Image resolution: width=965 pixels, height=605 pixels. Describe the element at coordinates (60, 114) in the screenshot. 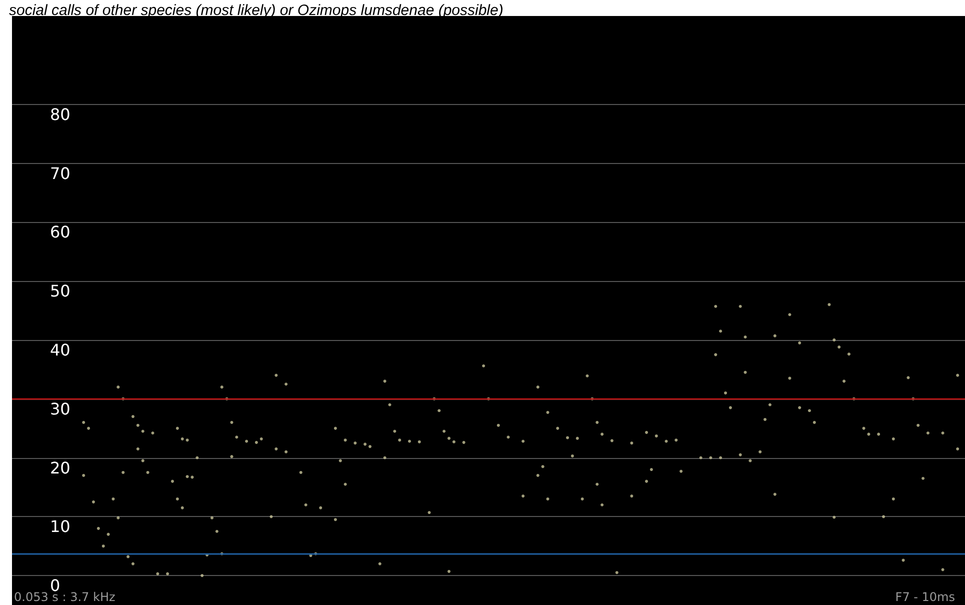

I see `y-tick-label: 80` at that location.